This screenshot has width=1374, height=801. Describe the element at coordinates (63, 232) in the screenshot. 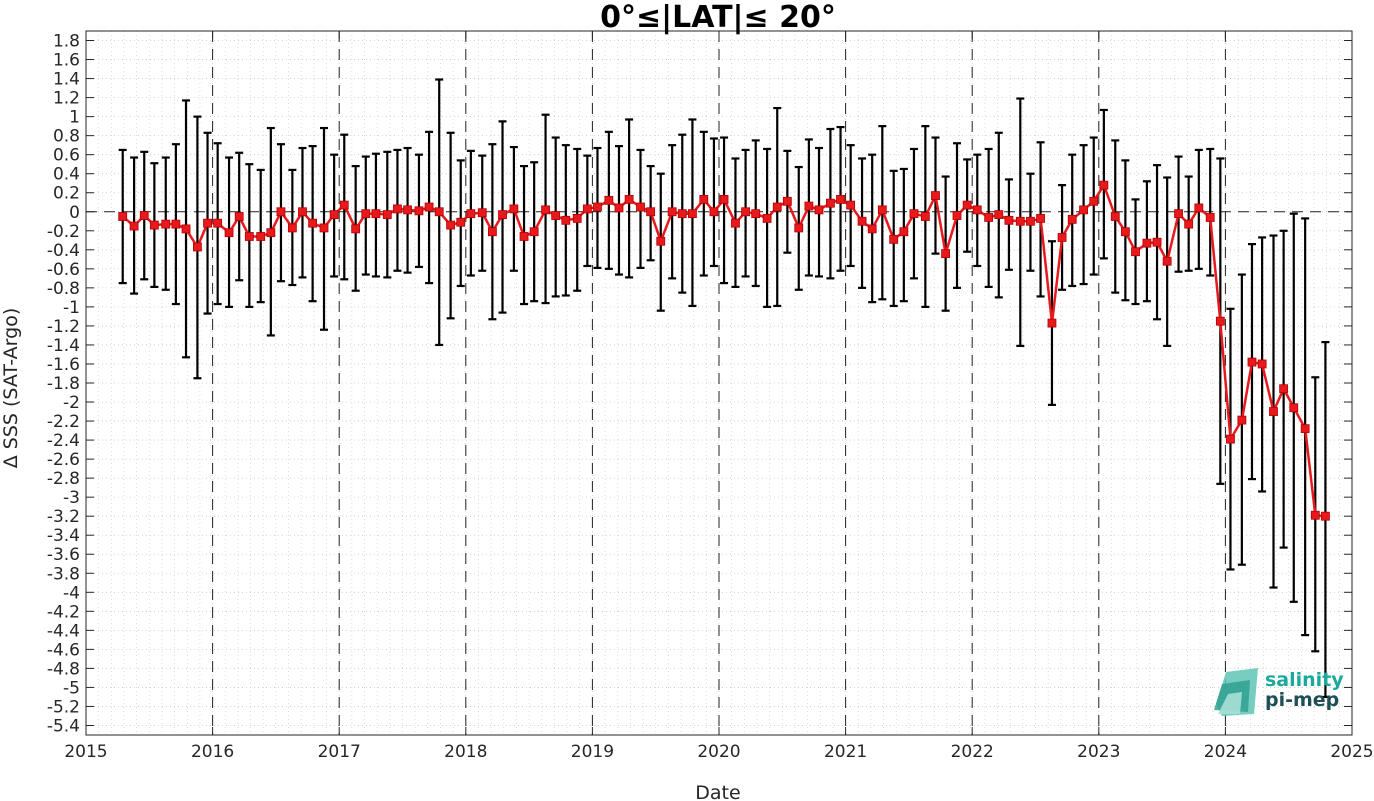

I see `y-tick-label: -0.2` at that location.